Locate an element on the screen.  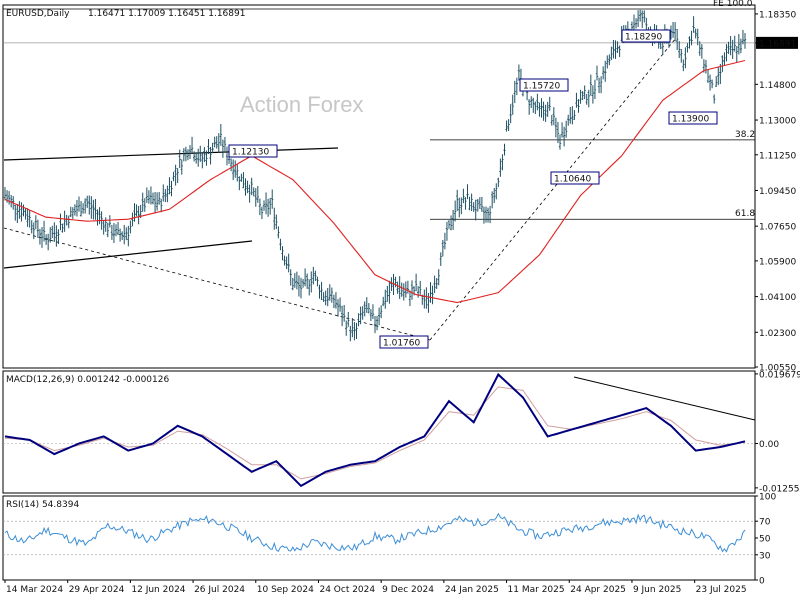
label-1-18290-box is located at coordinates (646, 36).